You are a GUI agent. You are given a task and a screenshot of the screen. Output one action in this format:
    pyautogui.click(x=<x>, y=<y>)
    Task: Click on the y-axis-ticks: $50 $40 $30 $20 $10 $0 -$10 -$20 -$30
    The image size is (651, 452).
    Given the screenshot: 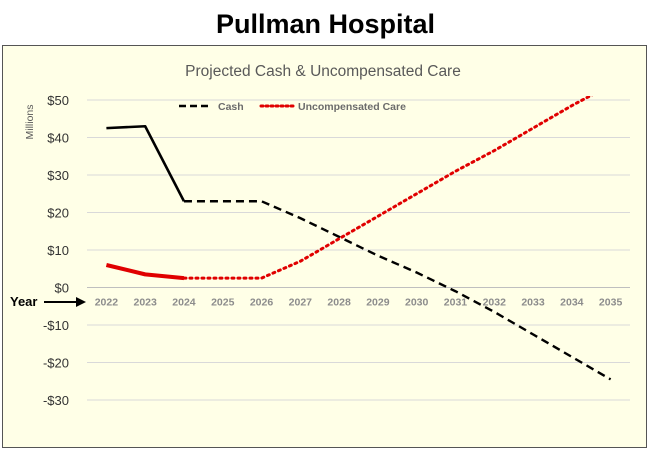 What is the action you would take?
    pyautogui.click(x=56, y=250)
    